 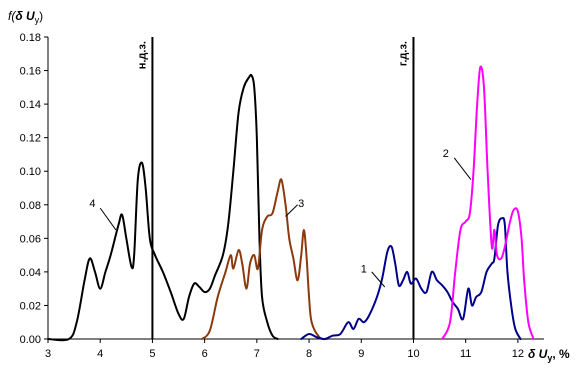 What do you see at coordinates (257, 354) in the screenshot?
I see `x-tick-label: 7` at bounding box center [257, 354].